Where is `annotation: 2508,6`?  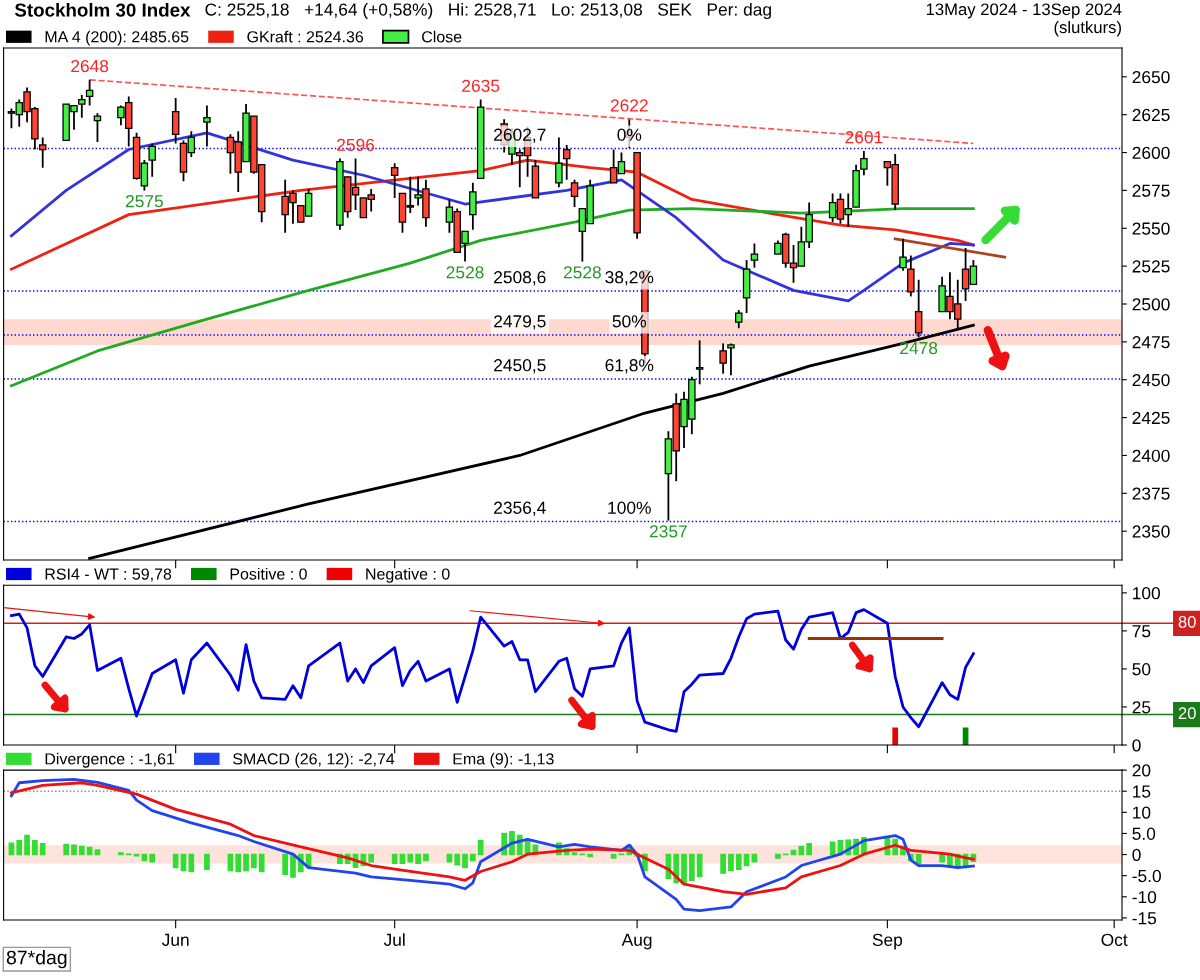 annotation: 2508,6 is located at coordinates (520, 278).